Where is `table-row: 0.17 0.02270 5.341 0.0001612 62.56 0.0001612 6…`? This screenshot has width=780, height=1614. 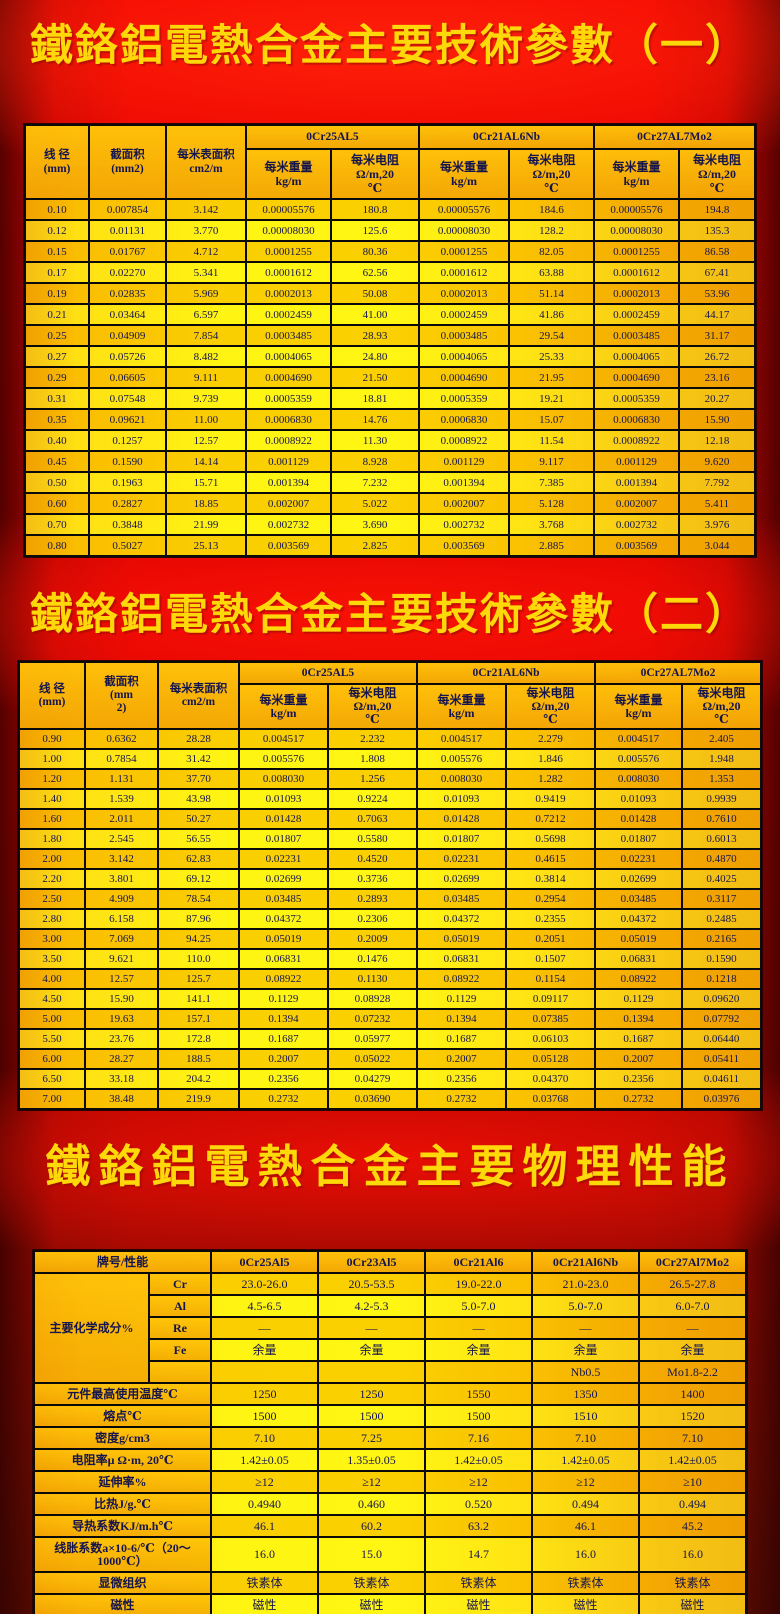 table-row: 0.17 0.02270 5.341 0.0001612 62.56 0.0001612 6… is located at coordinates (389, 272).